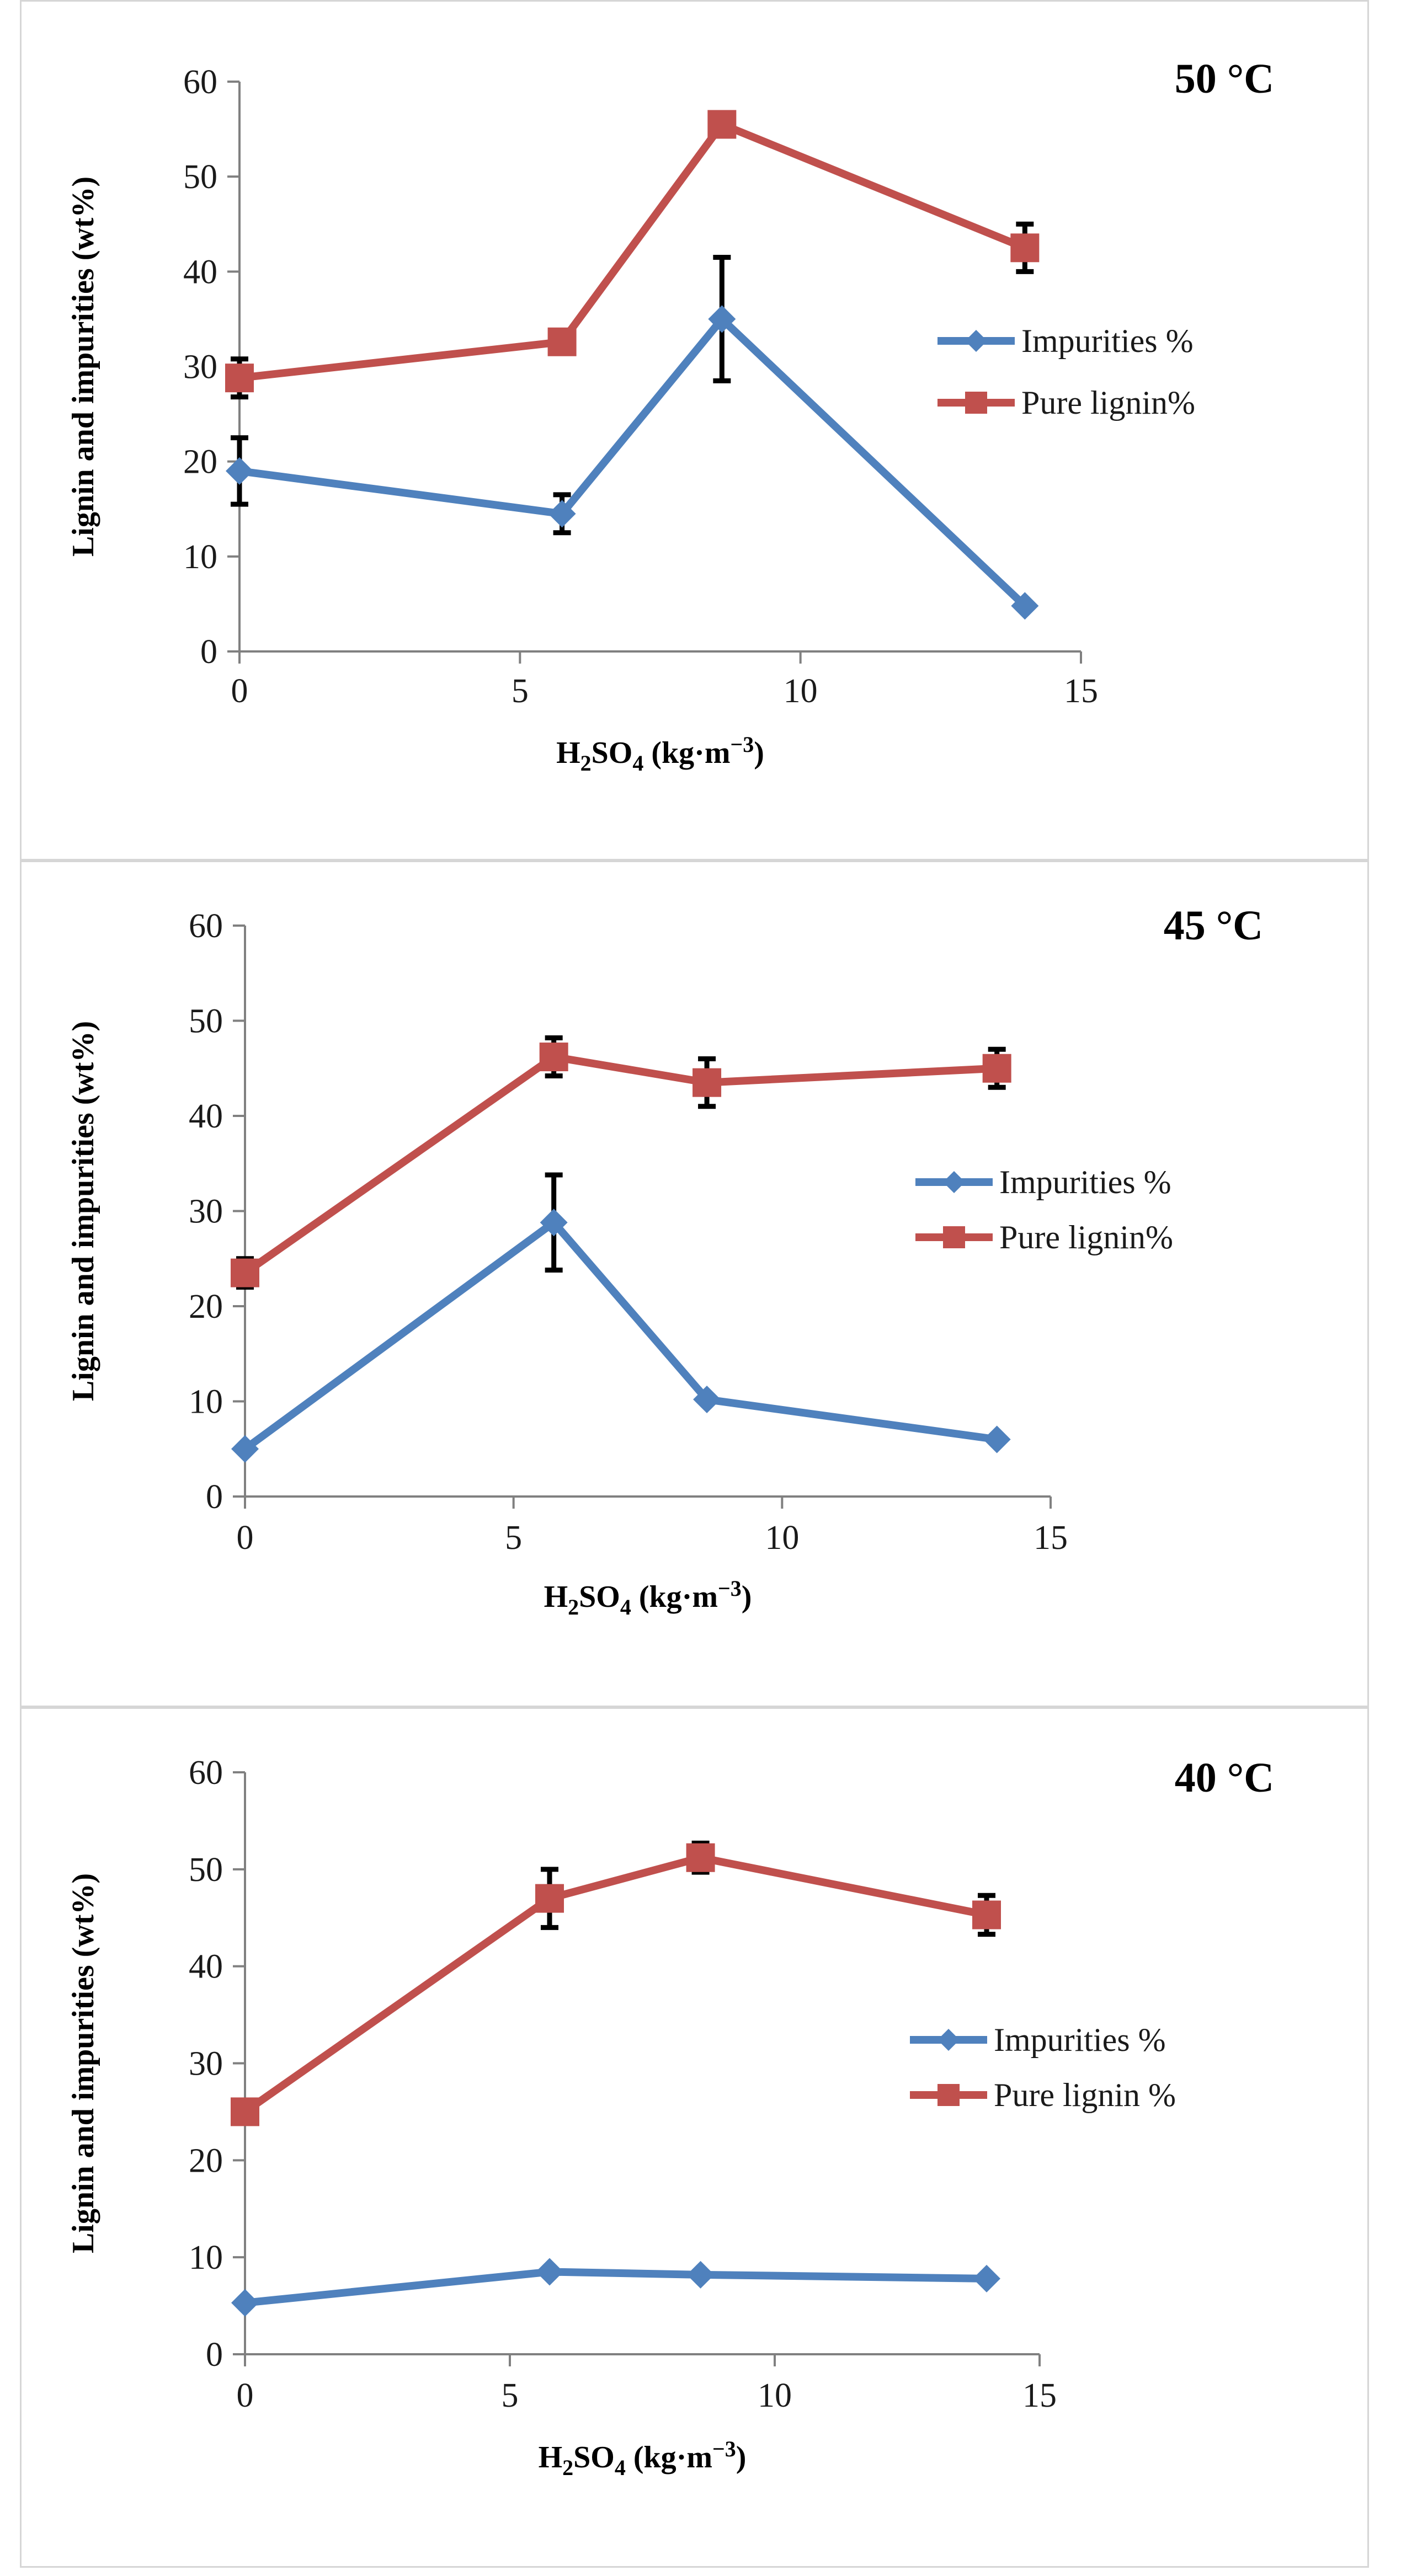 The image size is (1401, 2576). Describe the element at coordinates (1085, 2095) in the screenshot. I see `legend-label: Pure lignin %` at that location.